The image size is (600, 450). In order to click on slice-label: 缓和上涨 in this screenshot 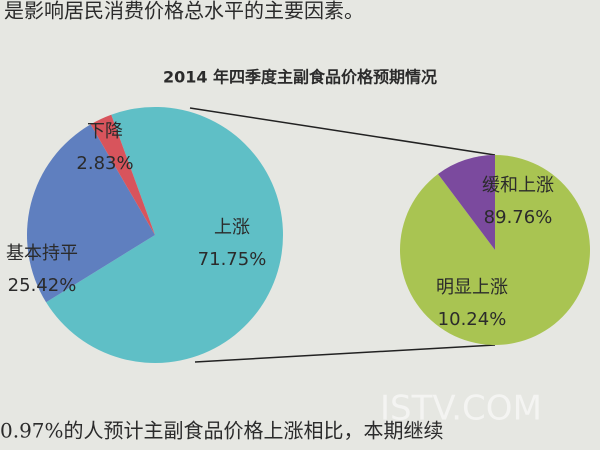, I will do `click(518, 185)`.